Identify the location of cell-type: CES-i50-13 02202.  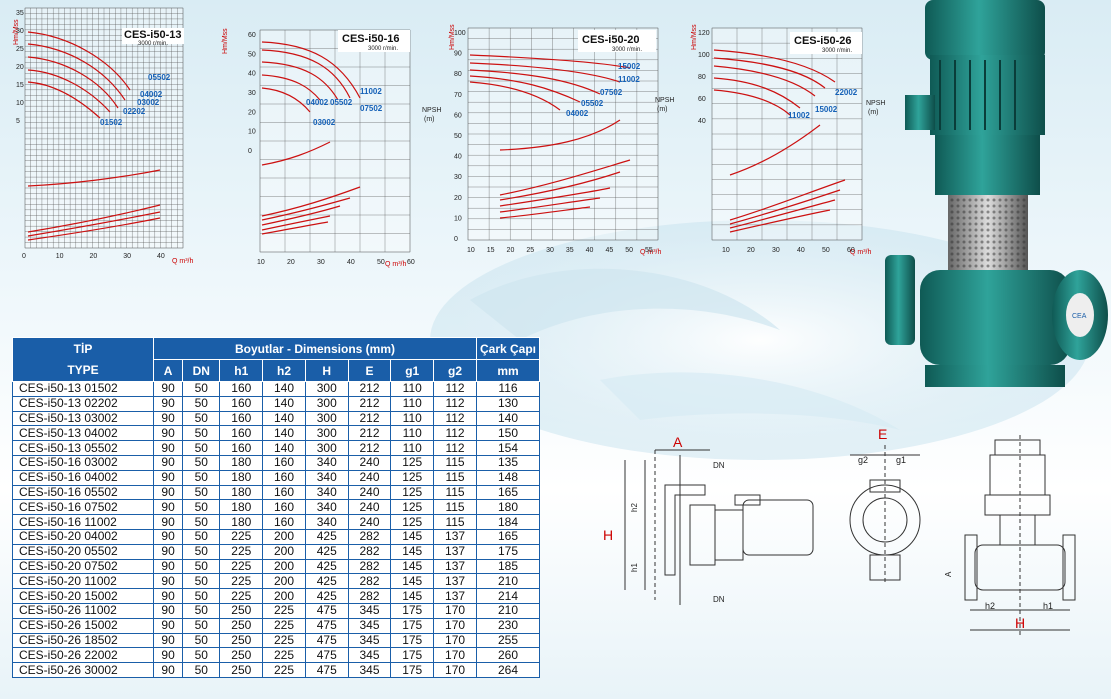
(83, 403).